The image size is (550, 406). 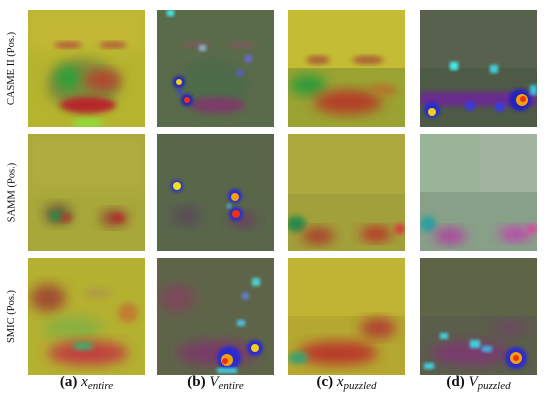 I want to click on image-smic-x-entire, so click(x=86, y=316).